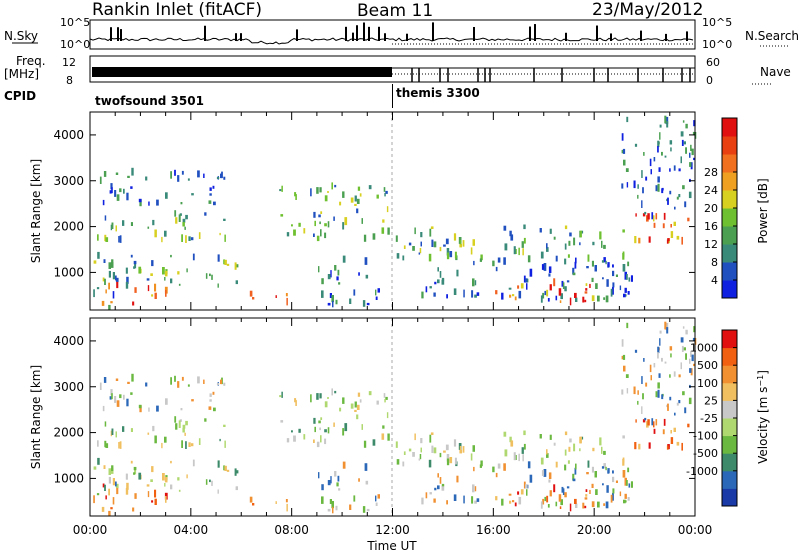 The height and width of the screenshot is (554, 800). I want to click on freq-tick-high: 12, so click(69, 62).